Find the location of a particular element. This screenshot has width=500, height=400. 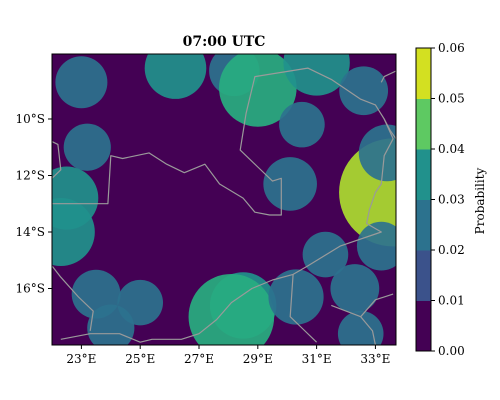

y-tick-label: 12°S is located at coordinates (31, 175).